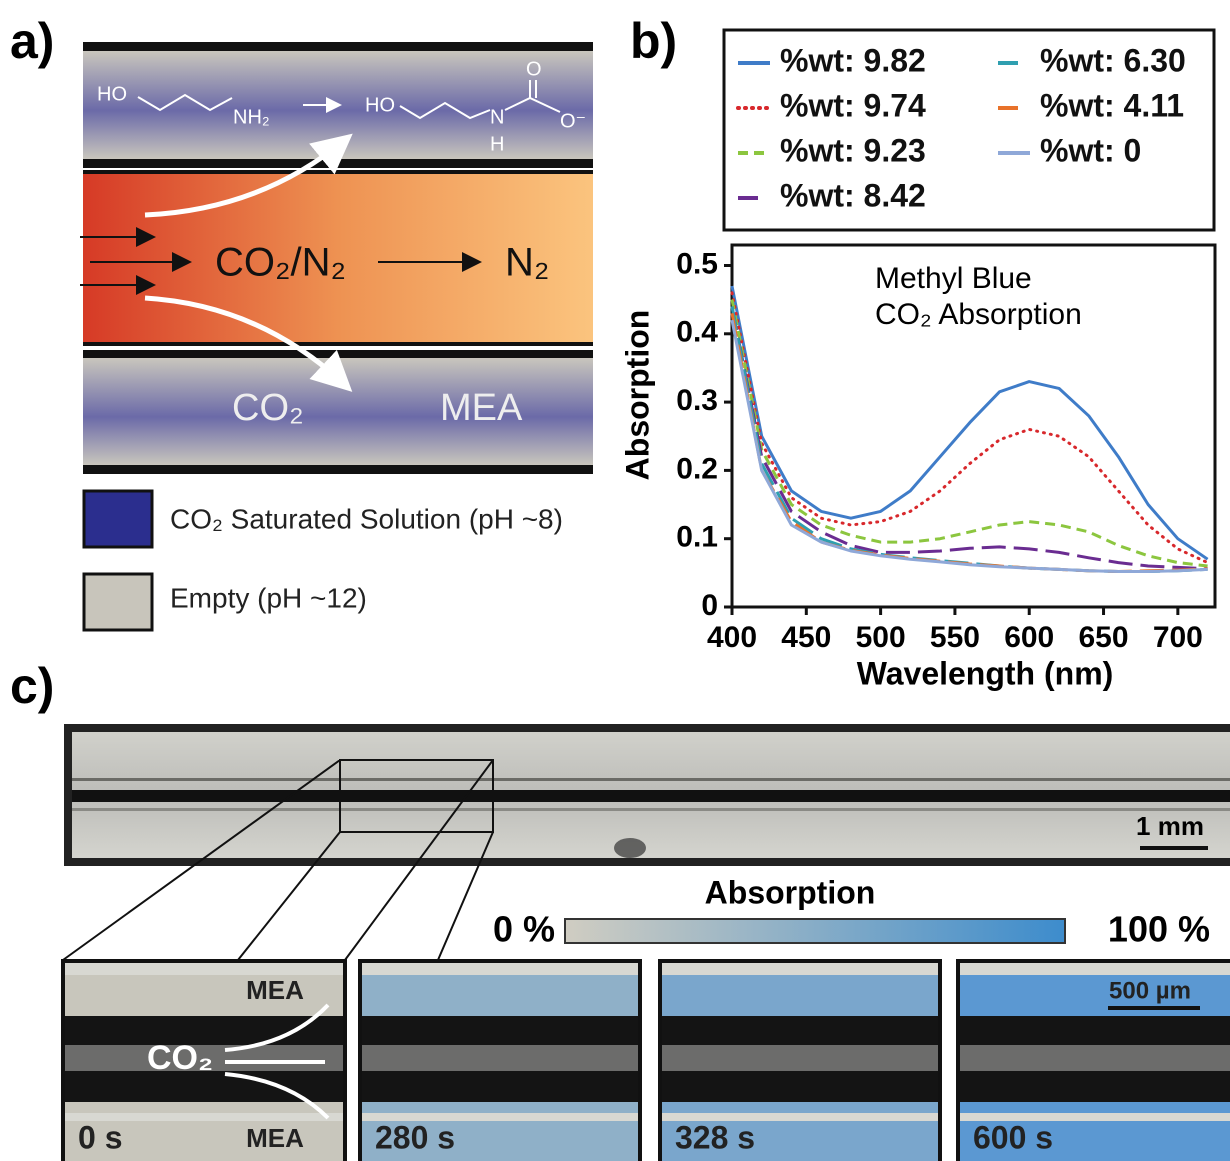 This screenshot has height=1161, width=1230. I want to click on y-tick-label: 0.5, so click(697, 263).